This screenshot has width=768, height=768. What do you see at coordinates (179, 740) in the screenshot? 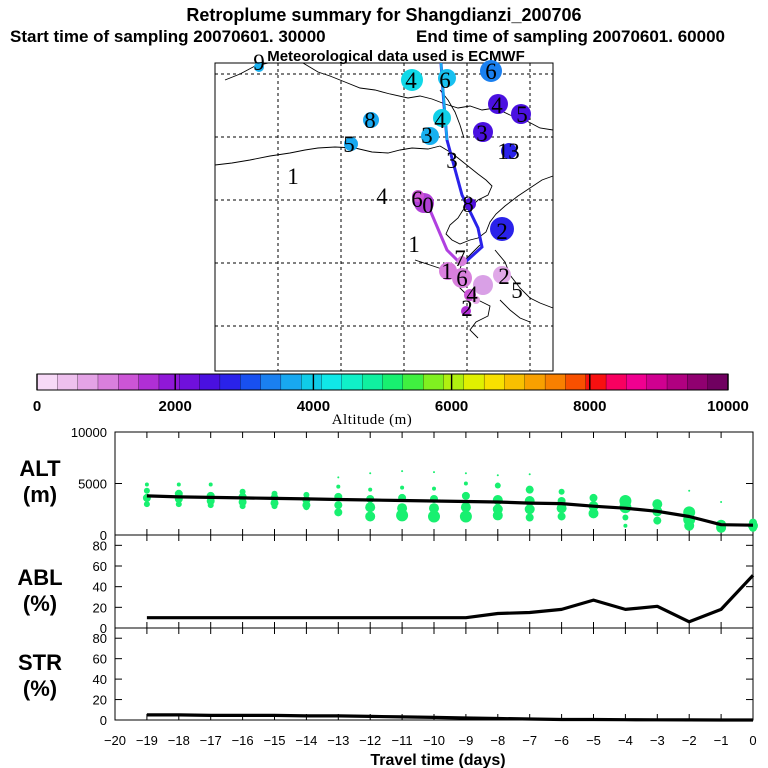
I see `x-tick-label: −18` at bounding box center [179, 740].